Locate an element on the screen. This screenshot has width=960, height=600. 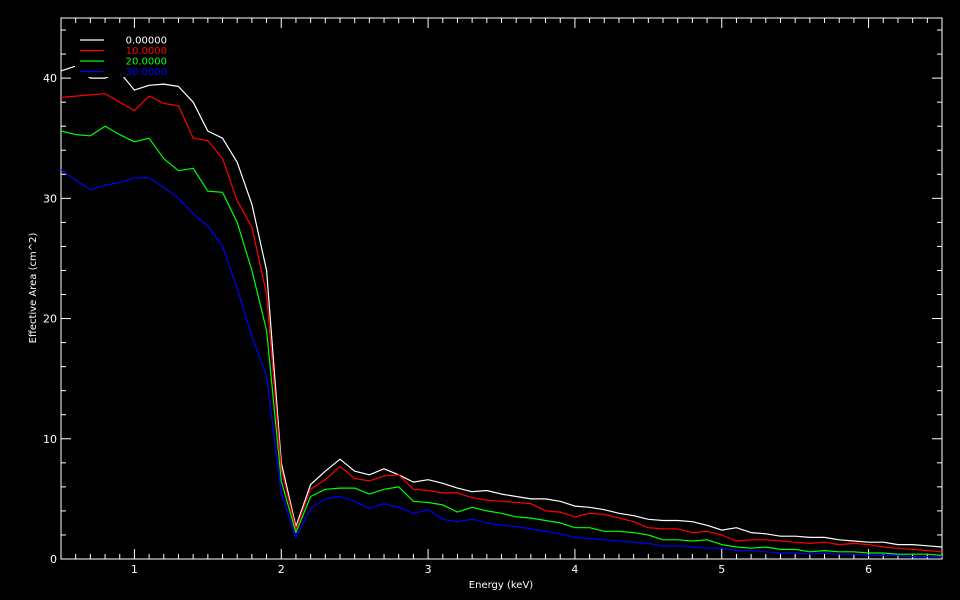
y-tick-label: 0 is located at coordinates (53, 559).